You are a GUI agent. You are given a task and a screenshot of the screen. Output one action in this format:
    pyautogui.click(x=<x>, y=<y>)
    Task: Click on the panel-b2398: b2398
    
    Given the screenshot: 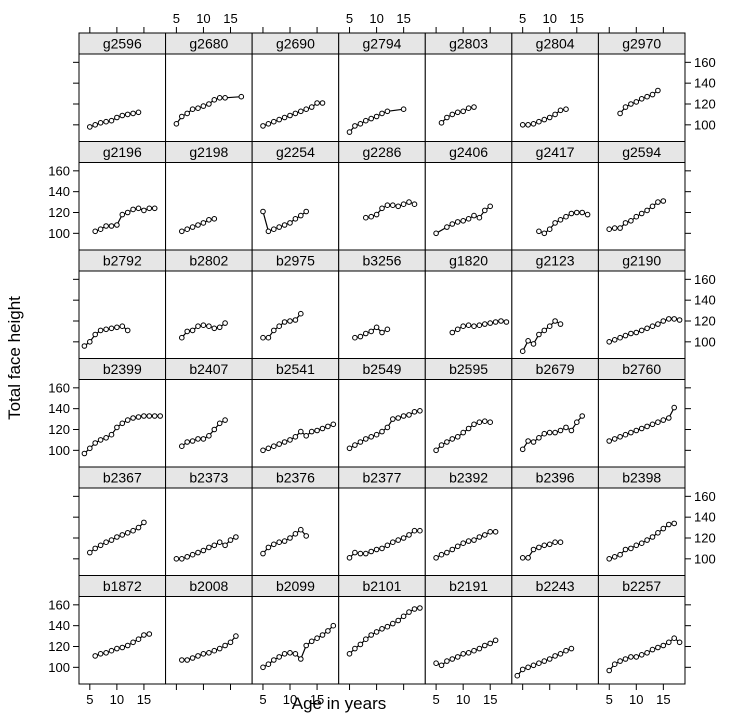 What is the action you would take?
    pyautogui.click(x=641, y=521)
    